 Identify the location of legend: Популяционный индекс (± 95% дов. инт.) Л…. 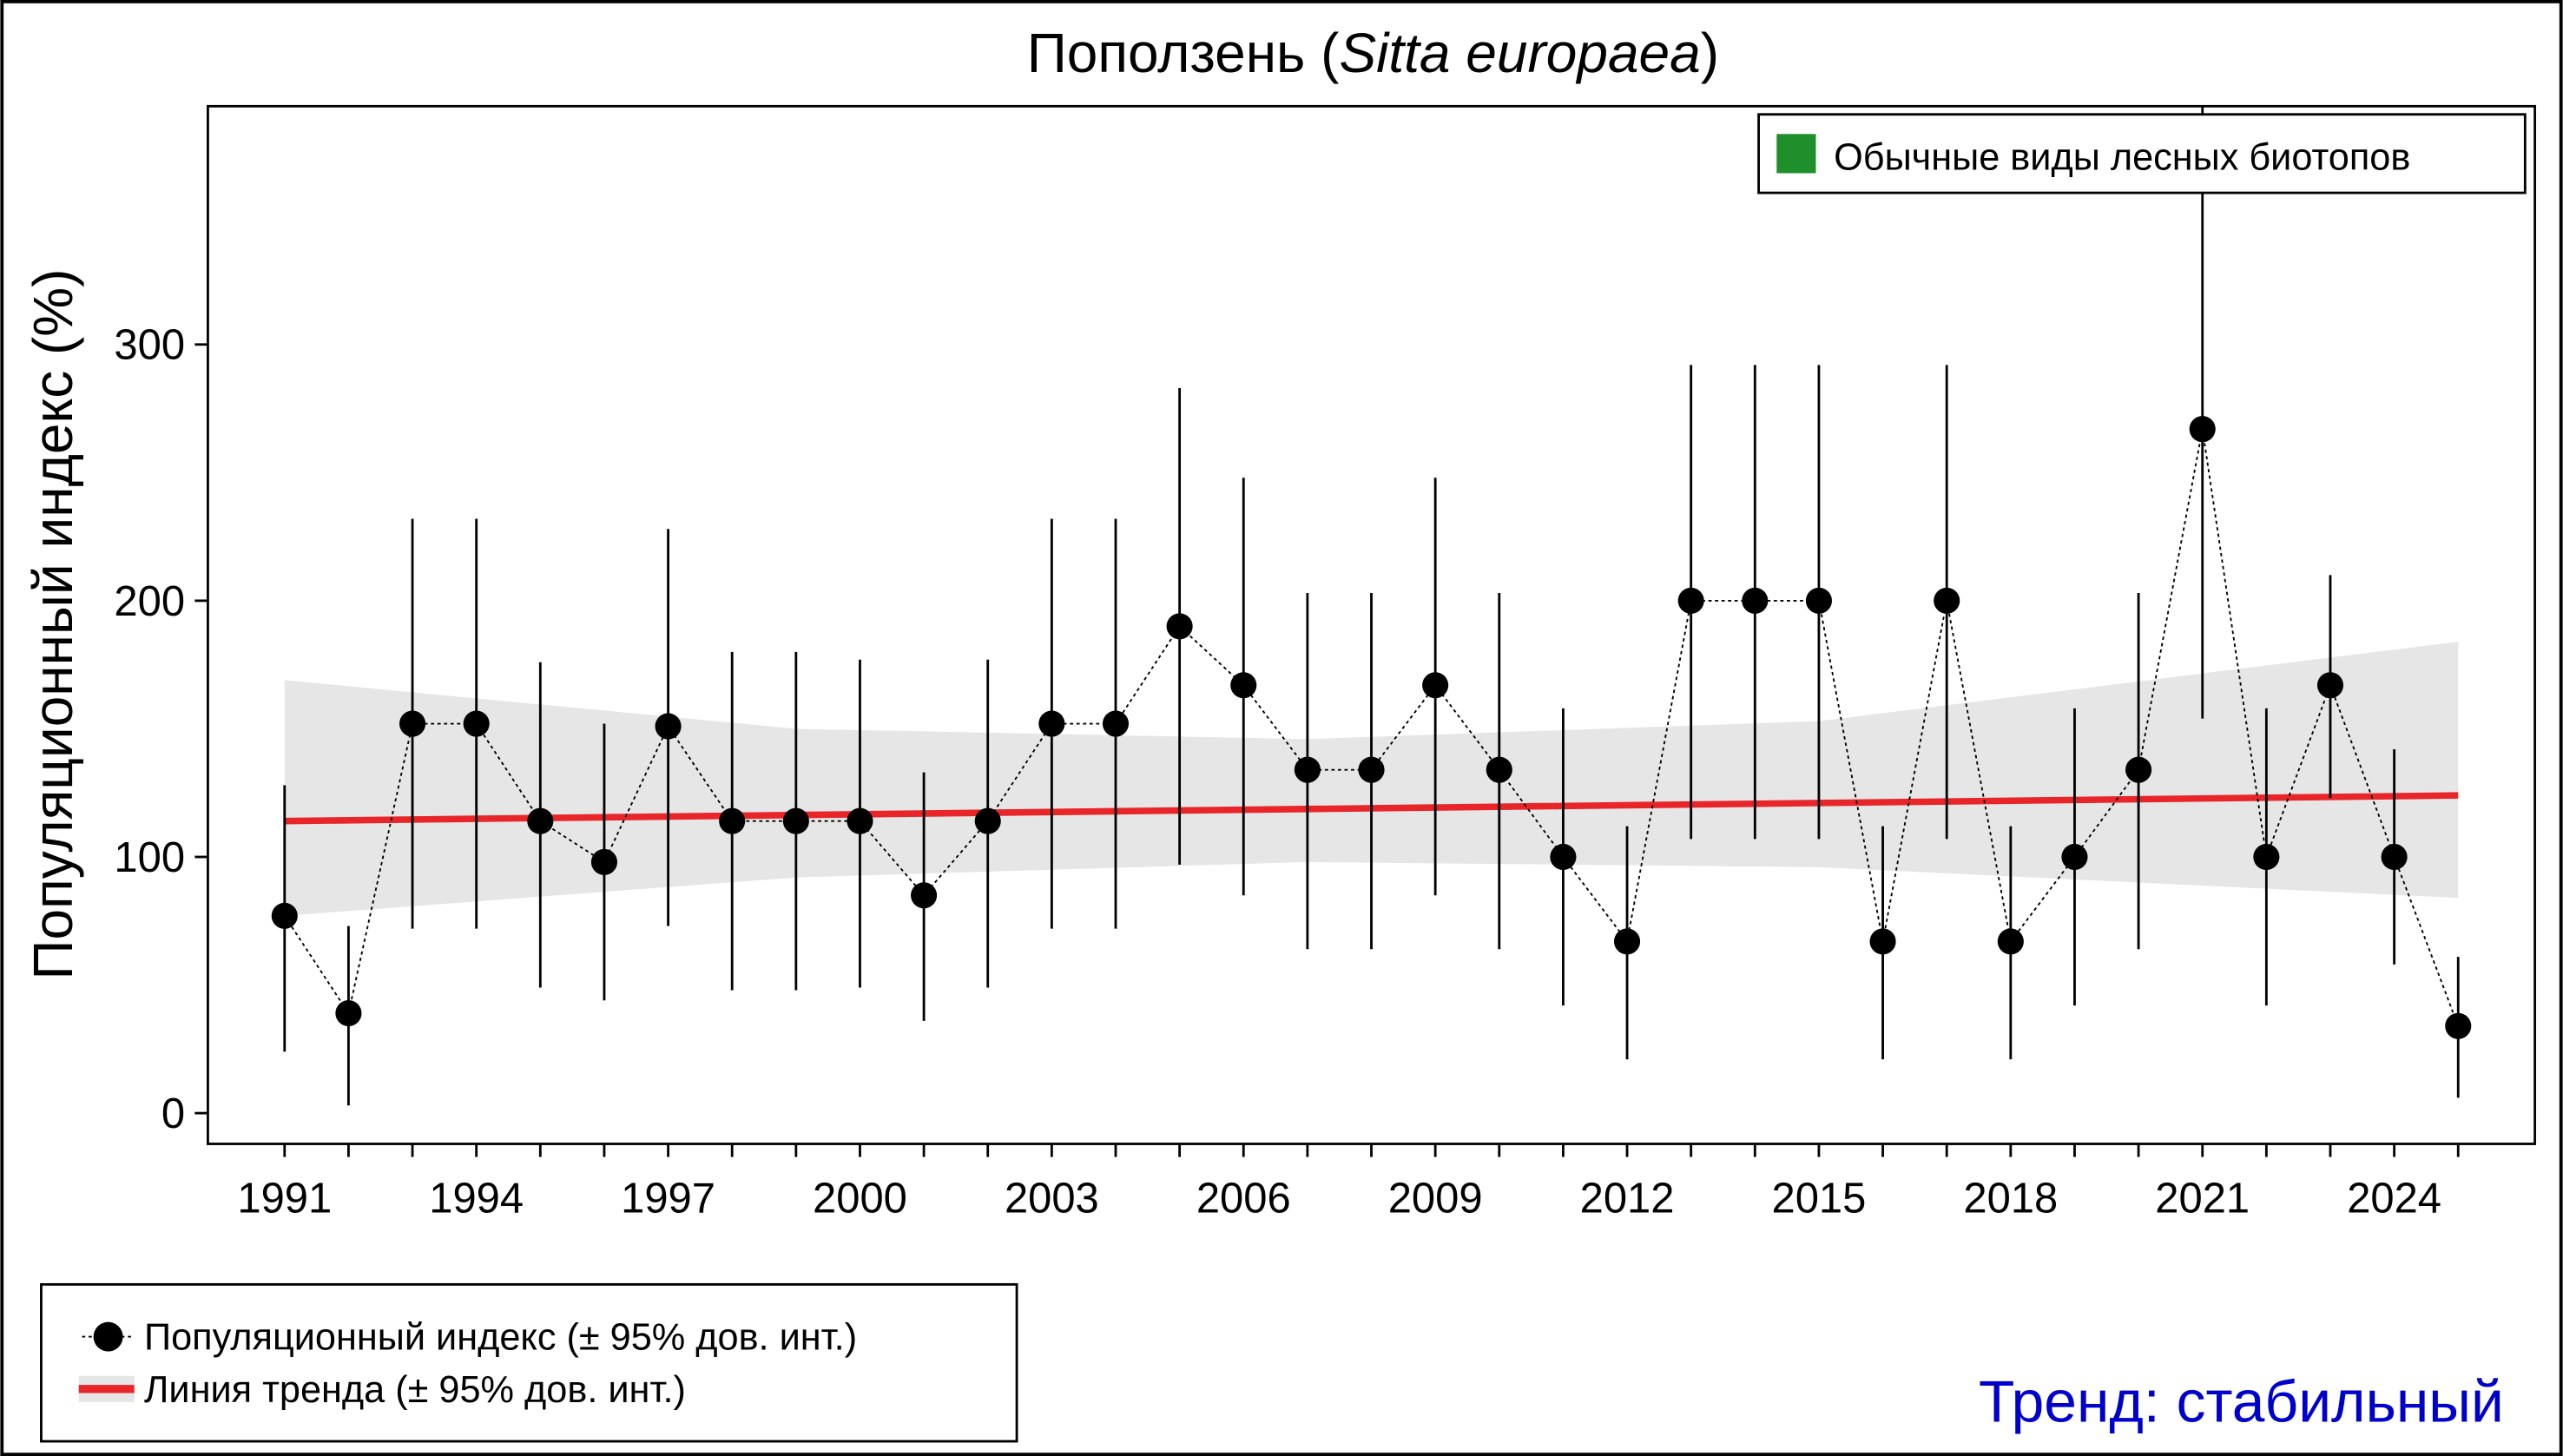
(529, 1362).